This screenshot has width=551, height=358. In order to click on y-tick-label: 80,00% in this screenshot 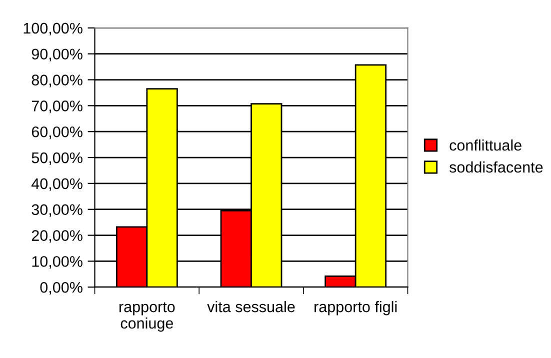, I will do `click(57, 81)`.